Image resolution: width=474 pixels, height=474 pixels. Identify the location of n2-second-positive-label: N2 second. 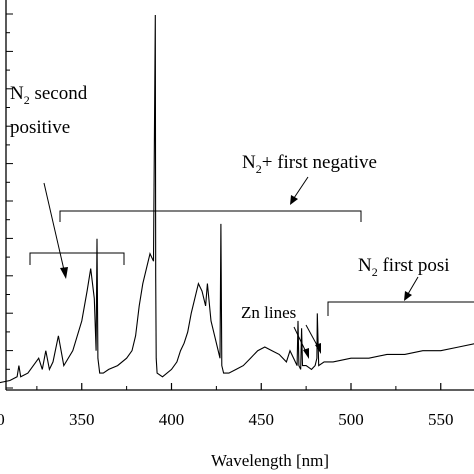
(49, 95).